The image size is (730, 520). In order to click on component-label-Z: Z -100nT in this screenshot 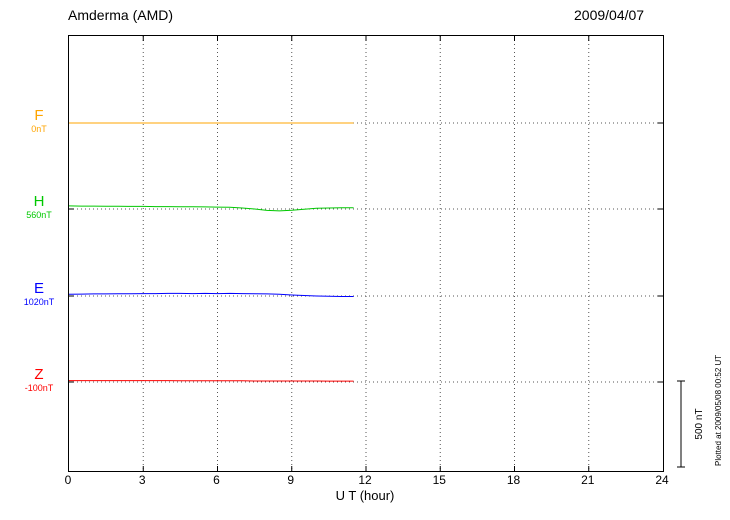, I will do `click(39, 380)`.